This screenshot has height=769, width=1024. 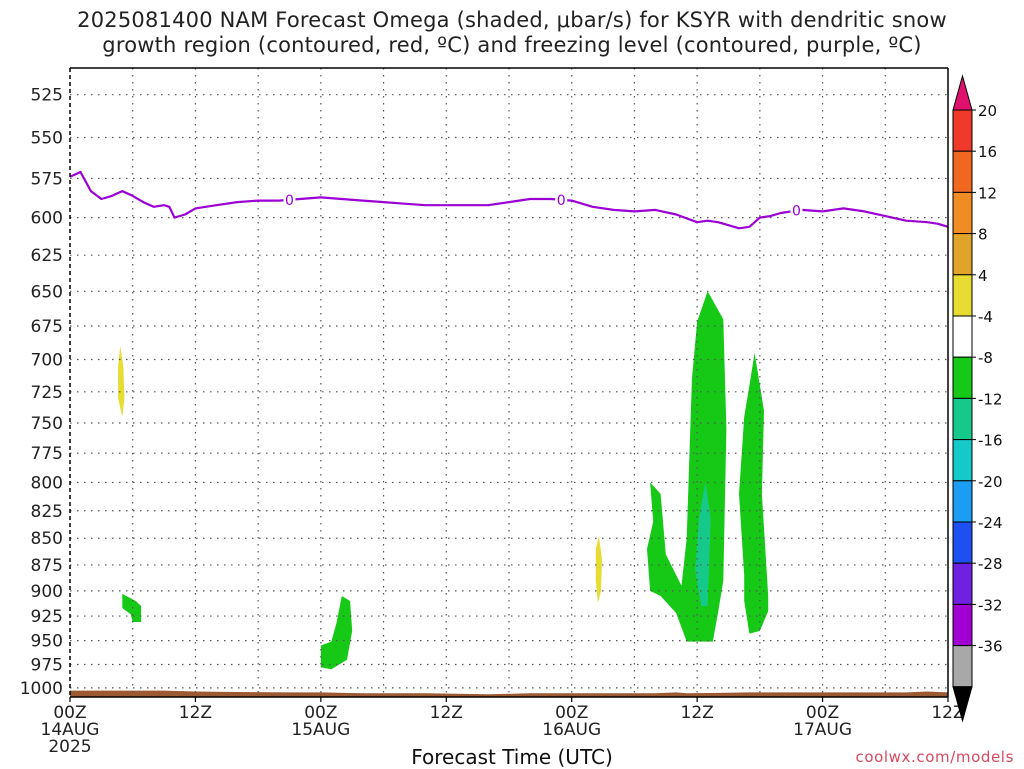 I want to click on x-tick-label-24: 00Z, so click(x=320, y=713).